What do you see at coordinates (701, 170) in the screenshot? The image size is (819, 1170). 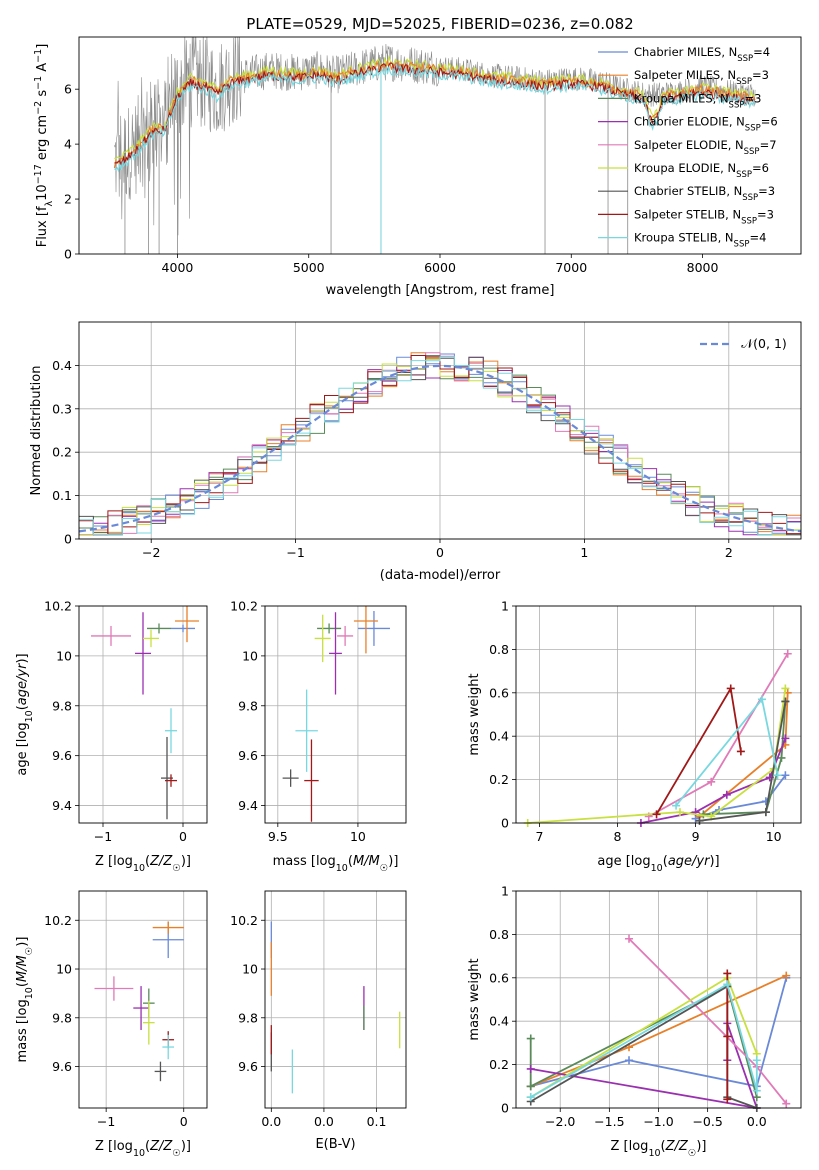 I see `legend-entry-kroupa_elodie: Kroupa ELODIE, NSSP=6` at bounding box center [701, 170].